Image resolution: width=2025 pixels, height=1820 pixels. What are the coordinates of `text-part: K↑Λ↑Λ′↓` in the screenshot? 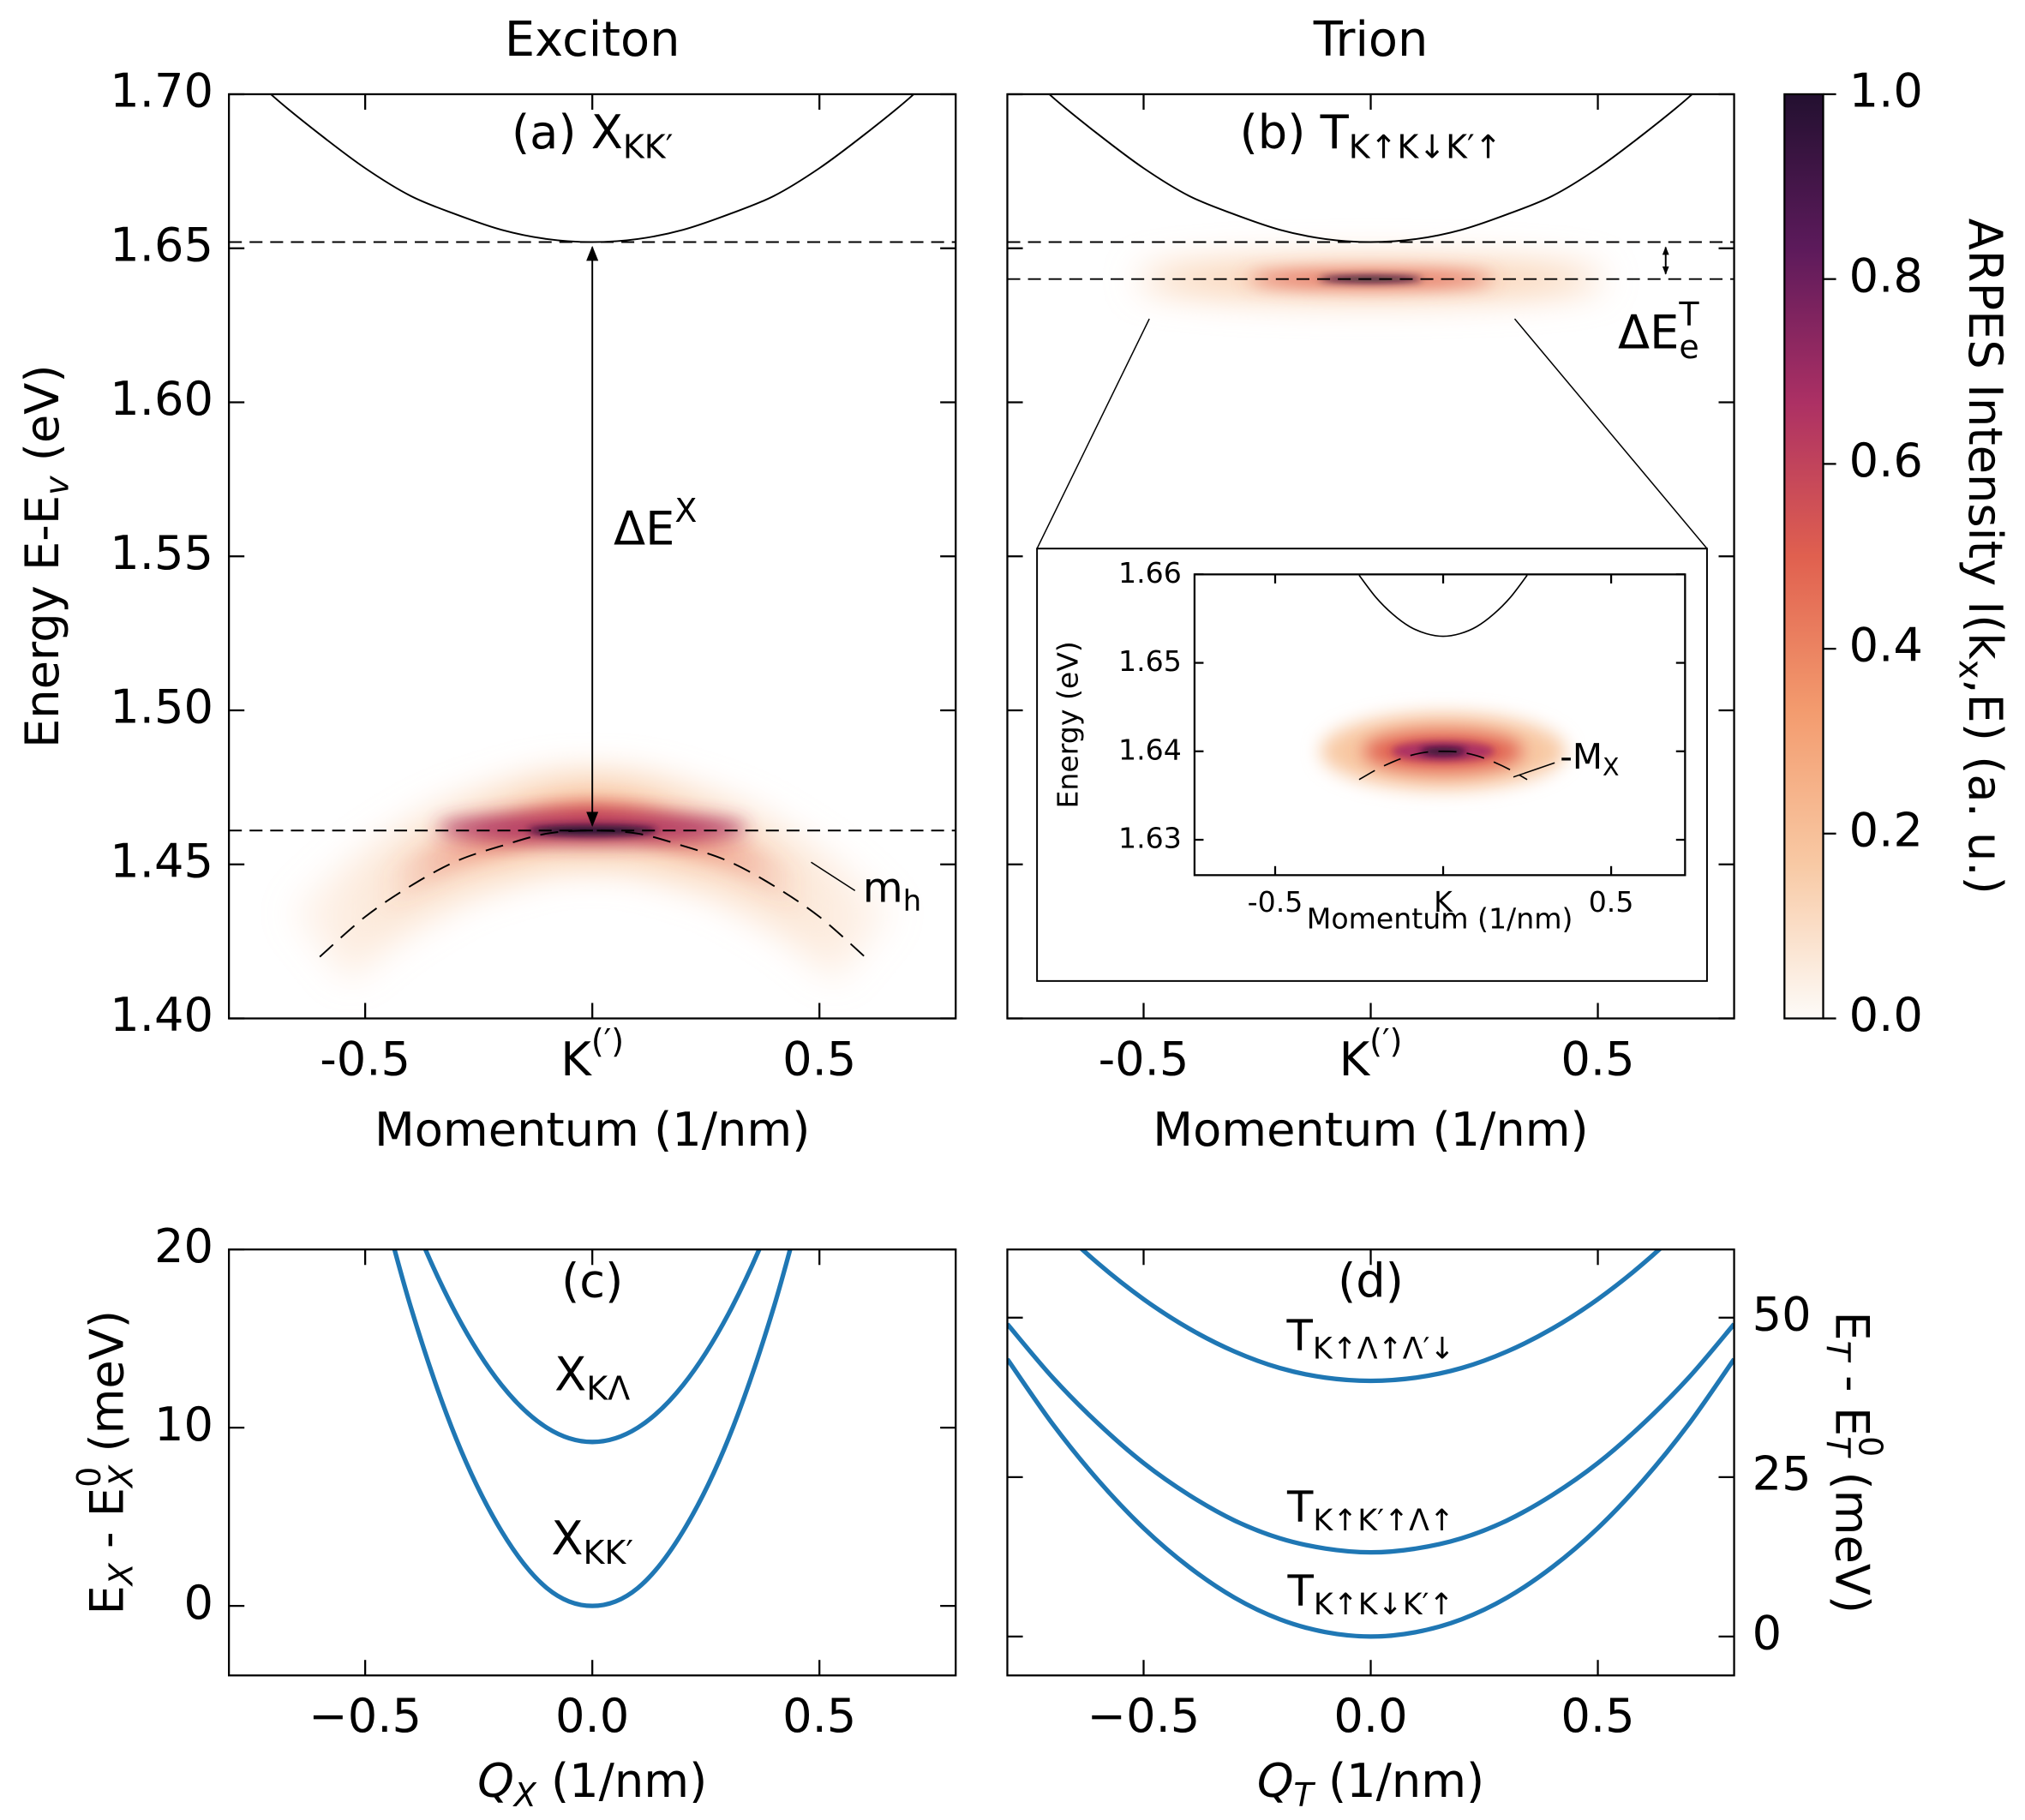 It's located at (1384, 1349).